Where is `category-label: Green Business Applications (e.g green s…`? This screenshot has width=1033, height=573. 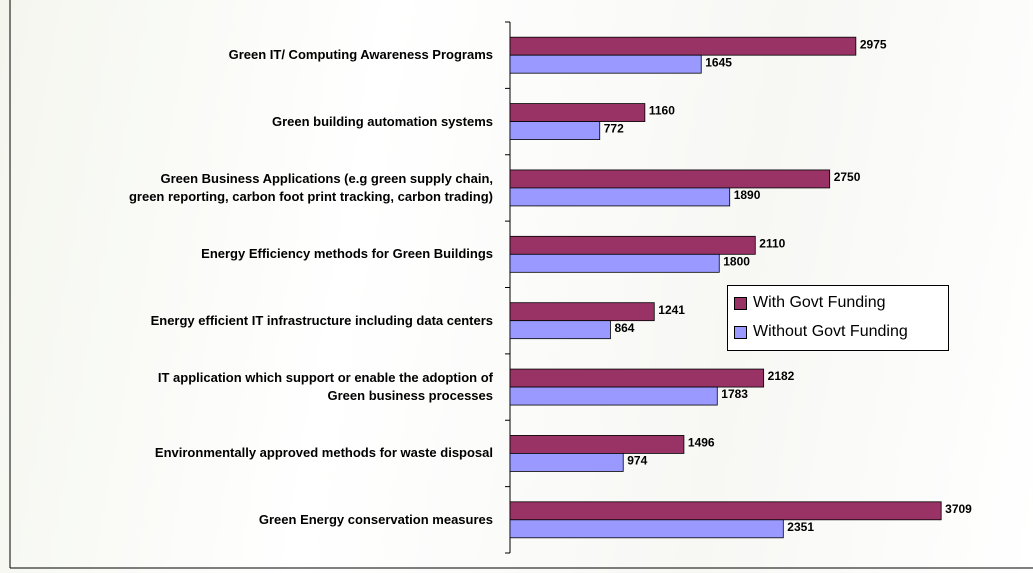
category-label: Green Business Applications (e.g green s… is located at coordinates (310, 187).